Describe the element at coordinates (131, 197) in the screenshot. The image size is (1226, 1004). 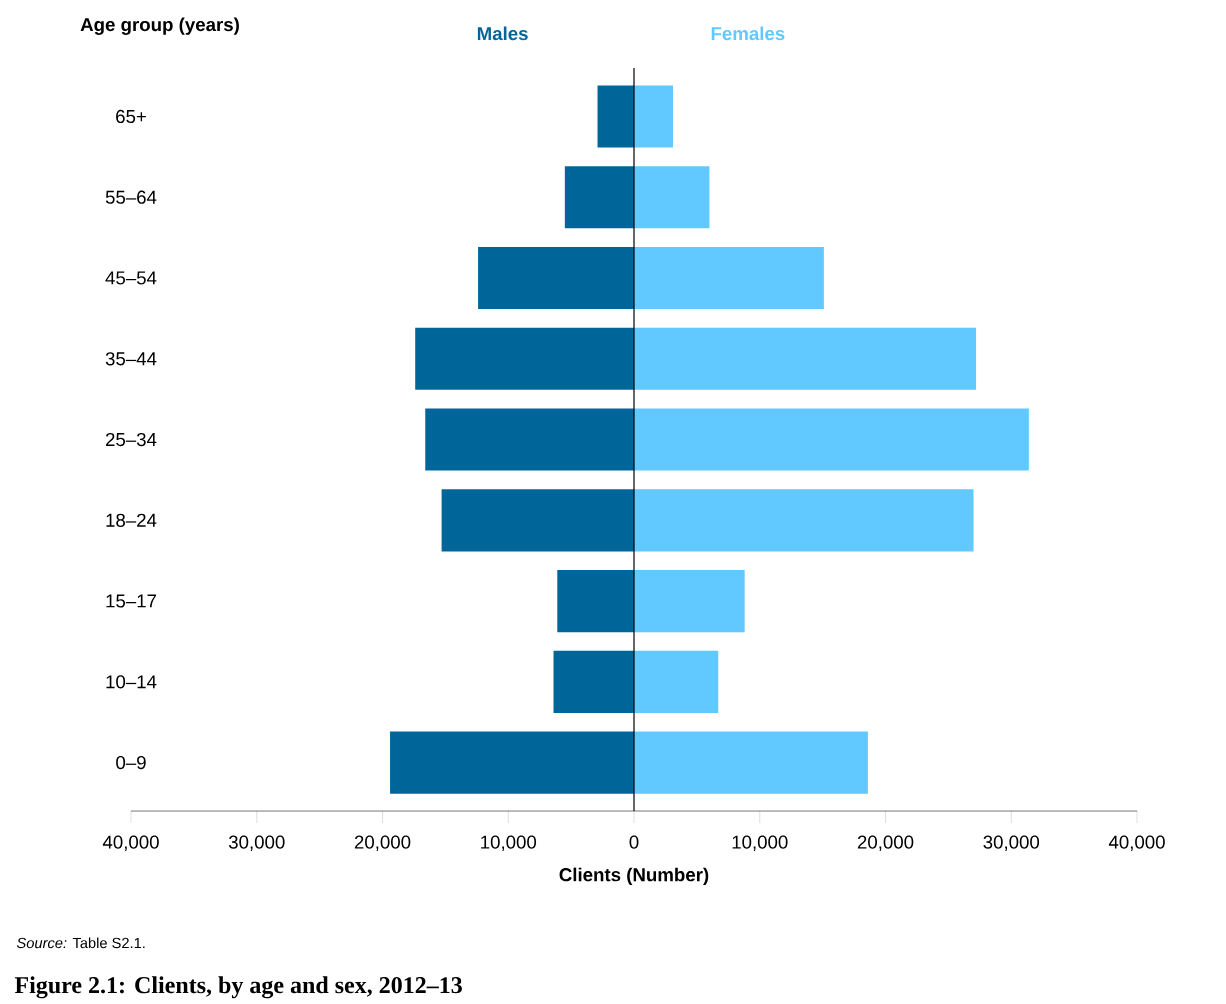
I see `y-tick-label: 55–64` at that location.